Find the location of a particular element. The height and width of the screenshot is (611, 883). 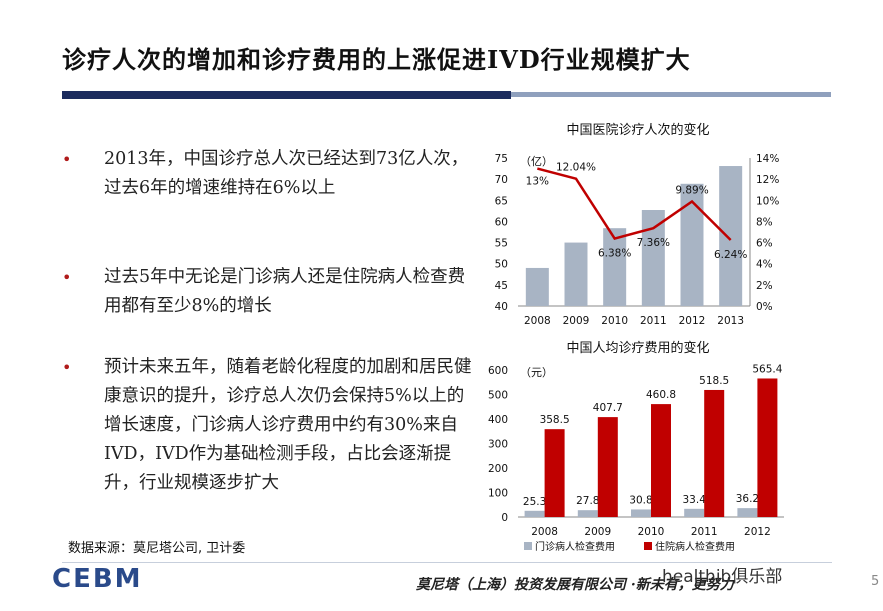

y-tick-left: 40 is located at coordinates (501, 307).